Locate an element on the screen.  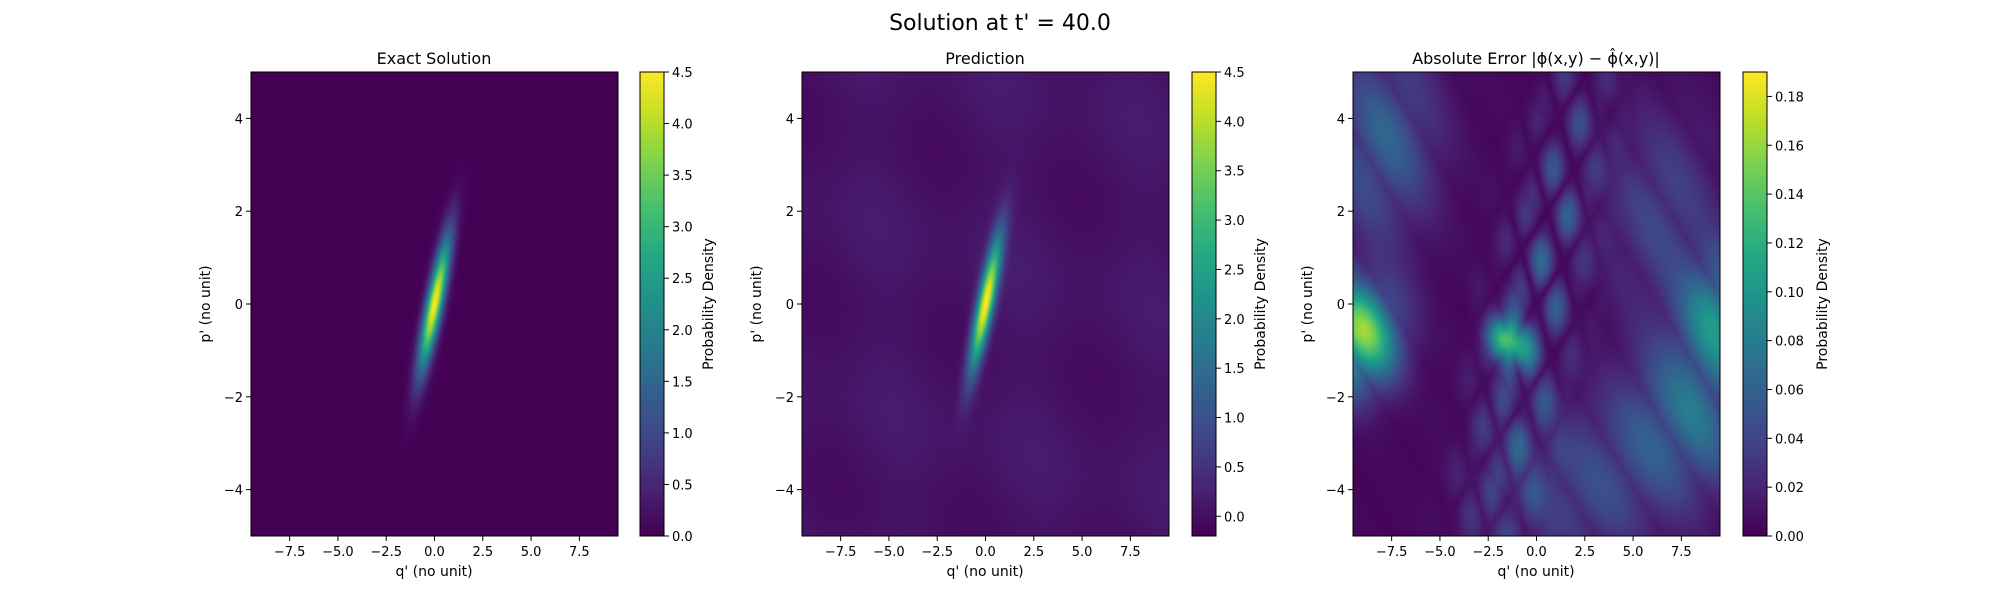
panel-title: Prediction is located at coordinates (984, 58).